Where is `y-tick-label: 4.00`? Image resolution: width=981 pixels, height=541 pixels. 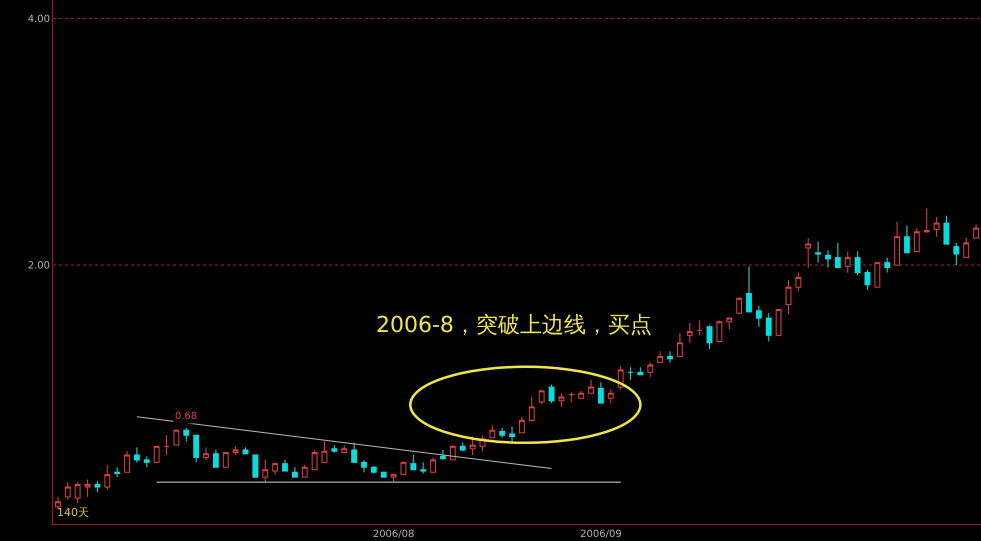 y-tick-label: 4.00 is located at coordinates (39, 19).